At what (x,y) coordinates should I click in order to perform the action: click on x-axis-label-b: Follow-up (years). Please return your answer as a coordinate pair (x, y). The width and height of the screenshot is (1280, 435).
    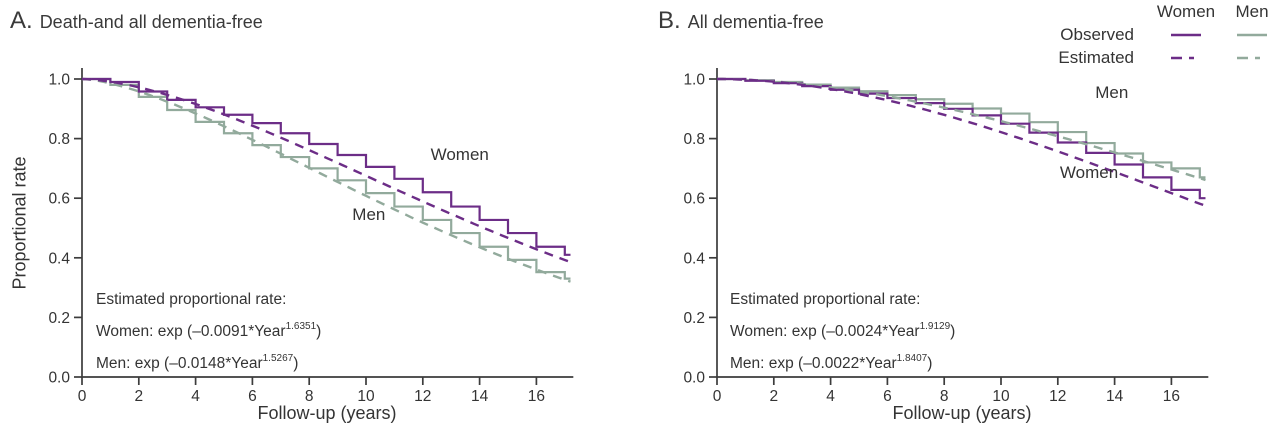
    Looking at the image, I should click on (962, 413).